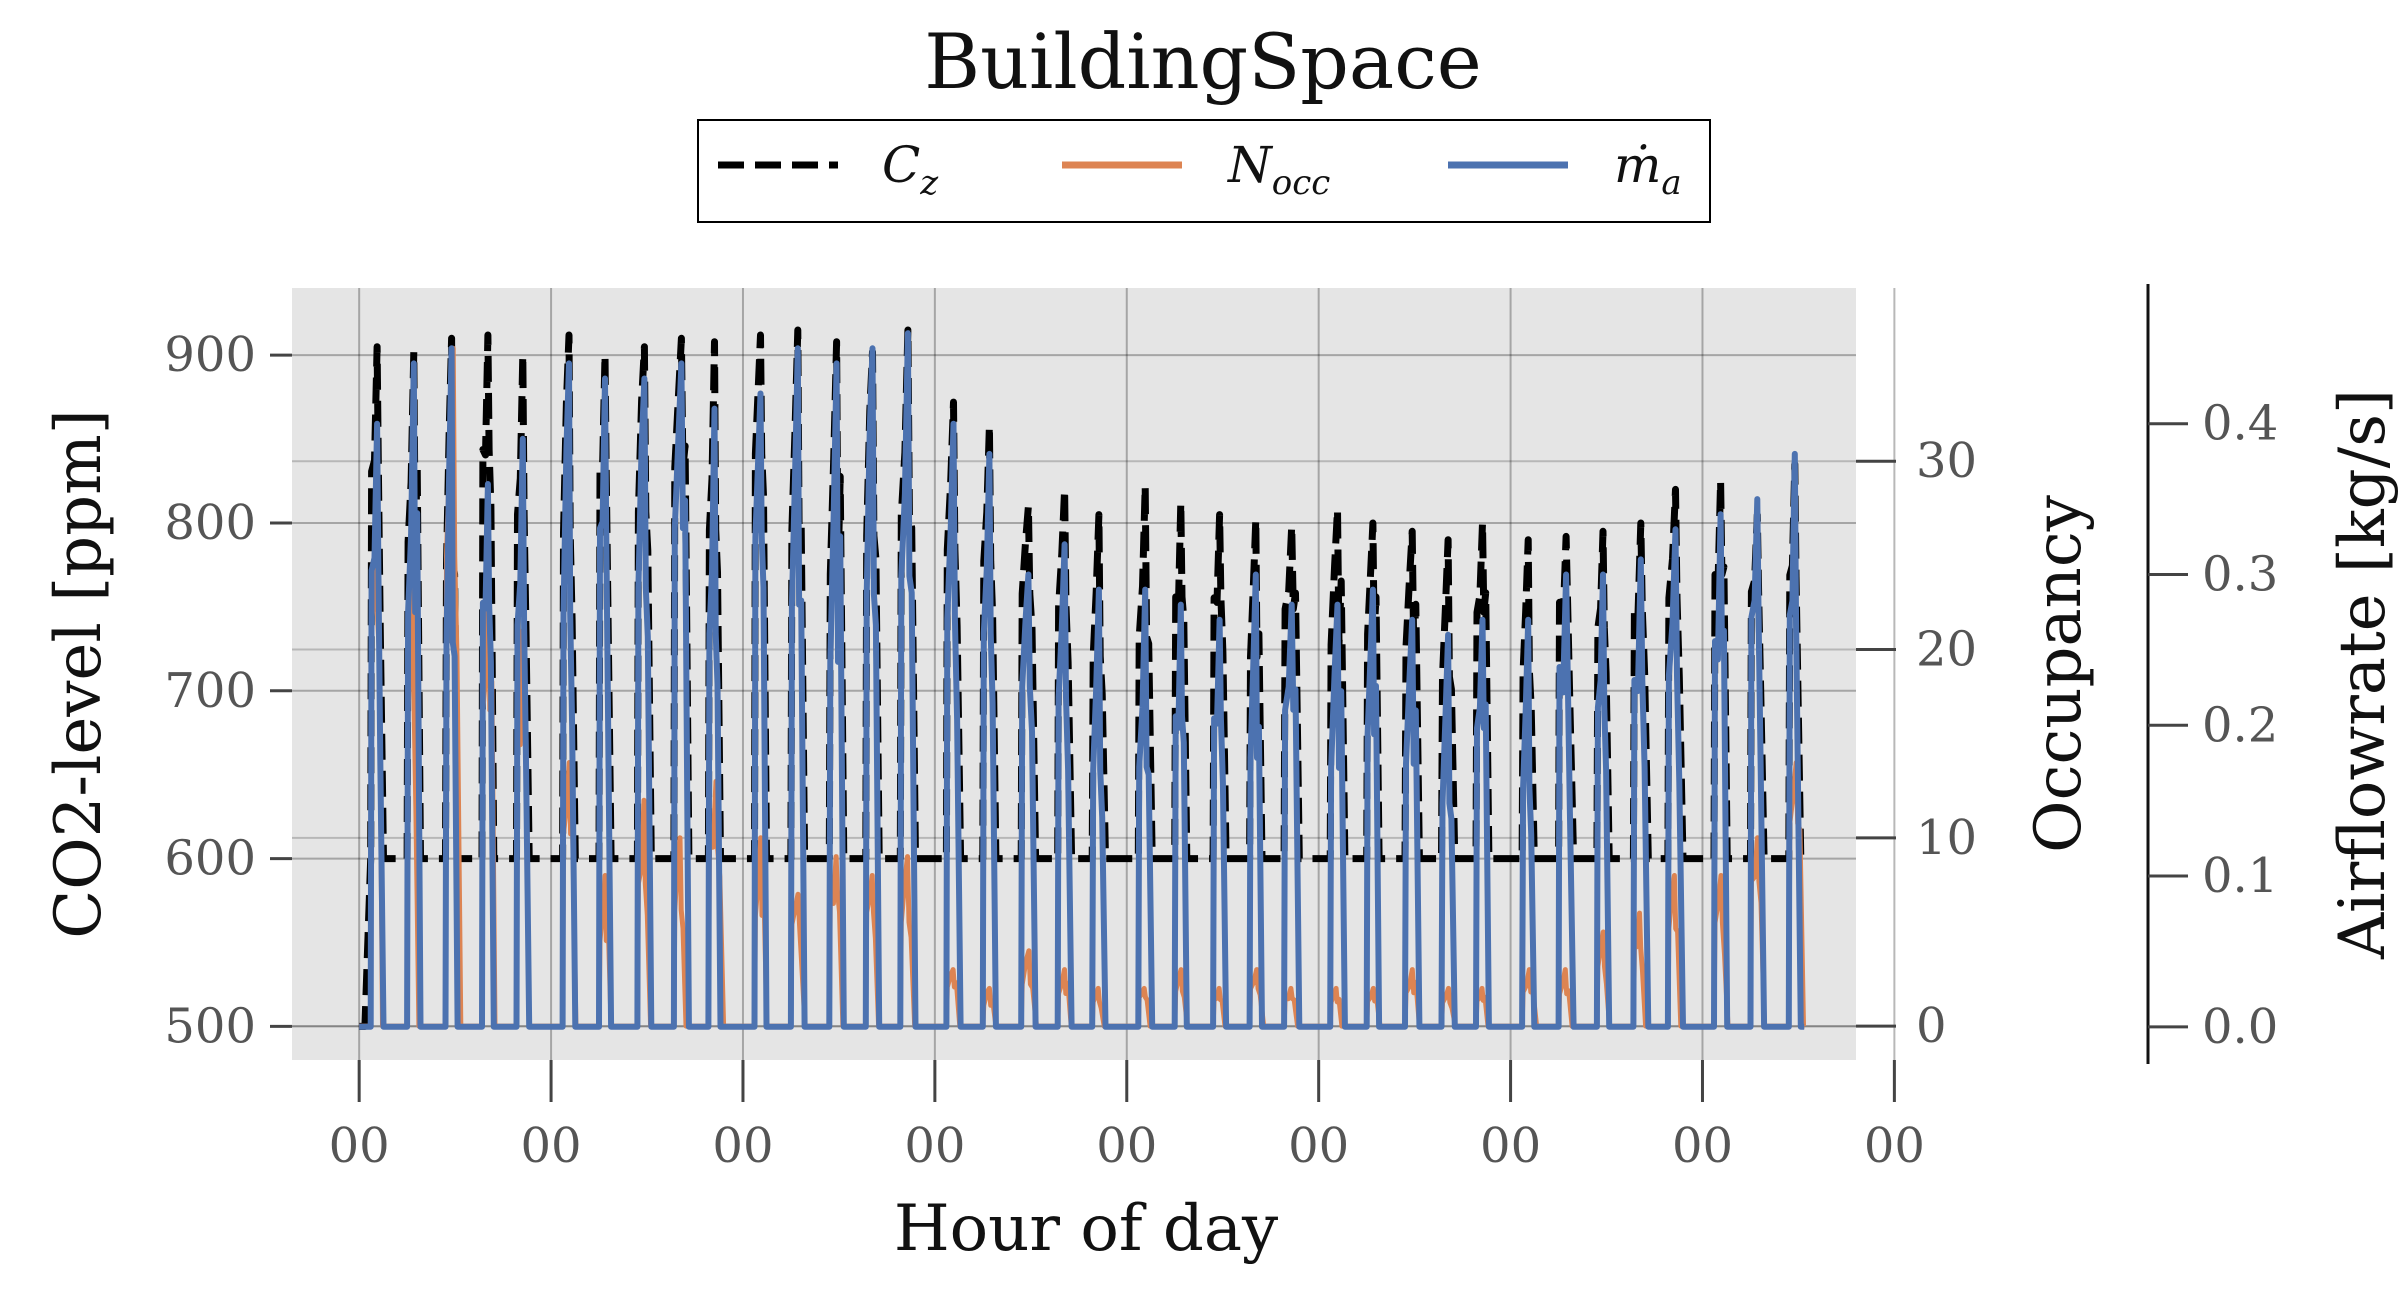 The image size is (2400, 1290). What do you see at coordinates (210, 1026) in the screenshot?
I see `y-tick-label: 500` at bounding box center [210, 1026].